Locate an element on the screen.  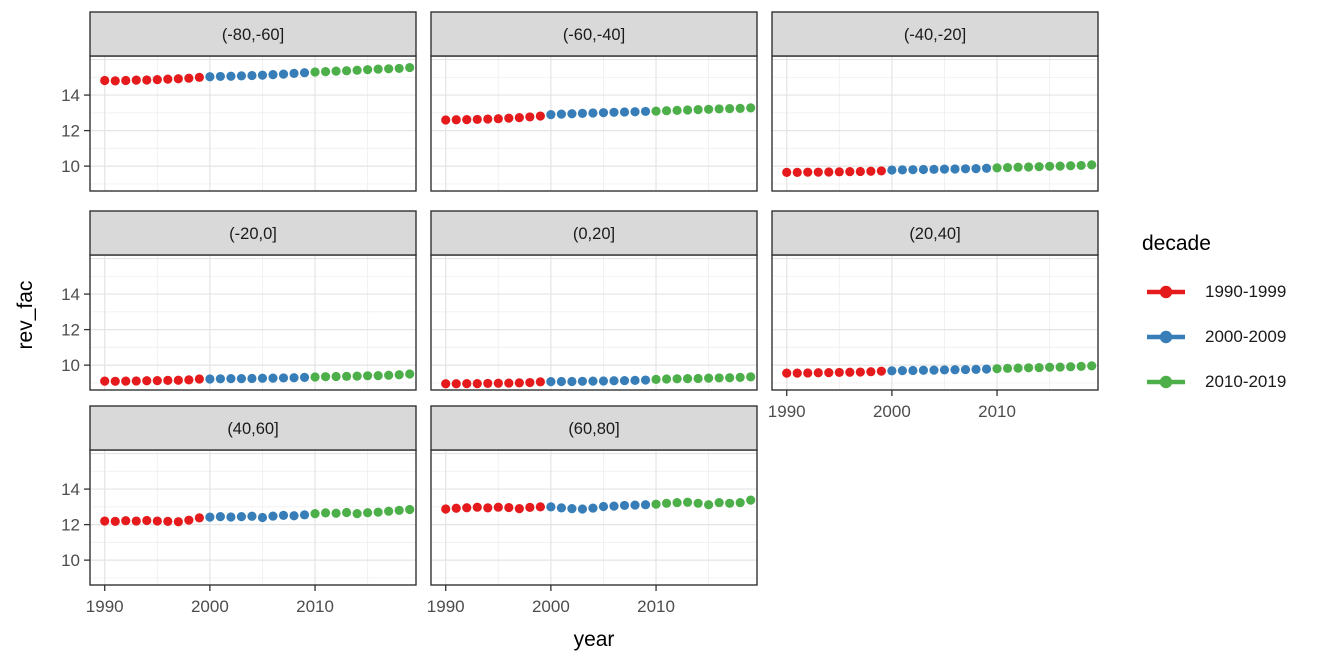
legend-entry: 2000-2009 is located at coordinates (1216, 337).